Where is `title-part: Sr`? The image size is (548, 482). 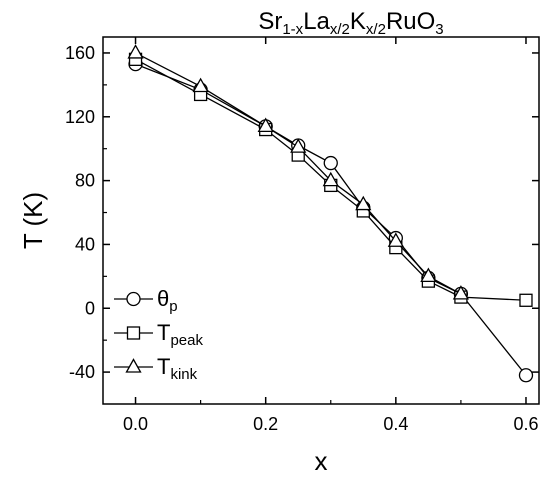
title-part: Sr is located at coordinates (270, 21).